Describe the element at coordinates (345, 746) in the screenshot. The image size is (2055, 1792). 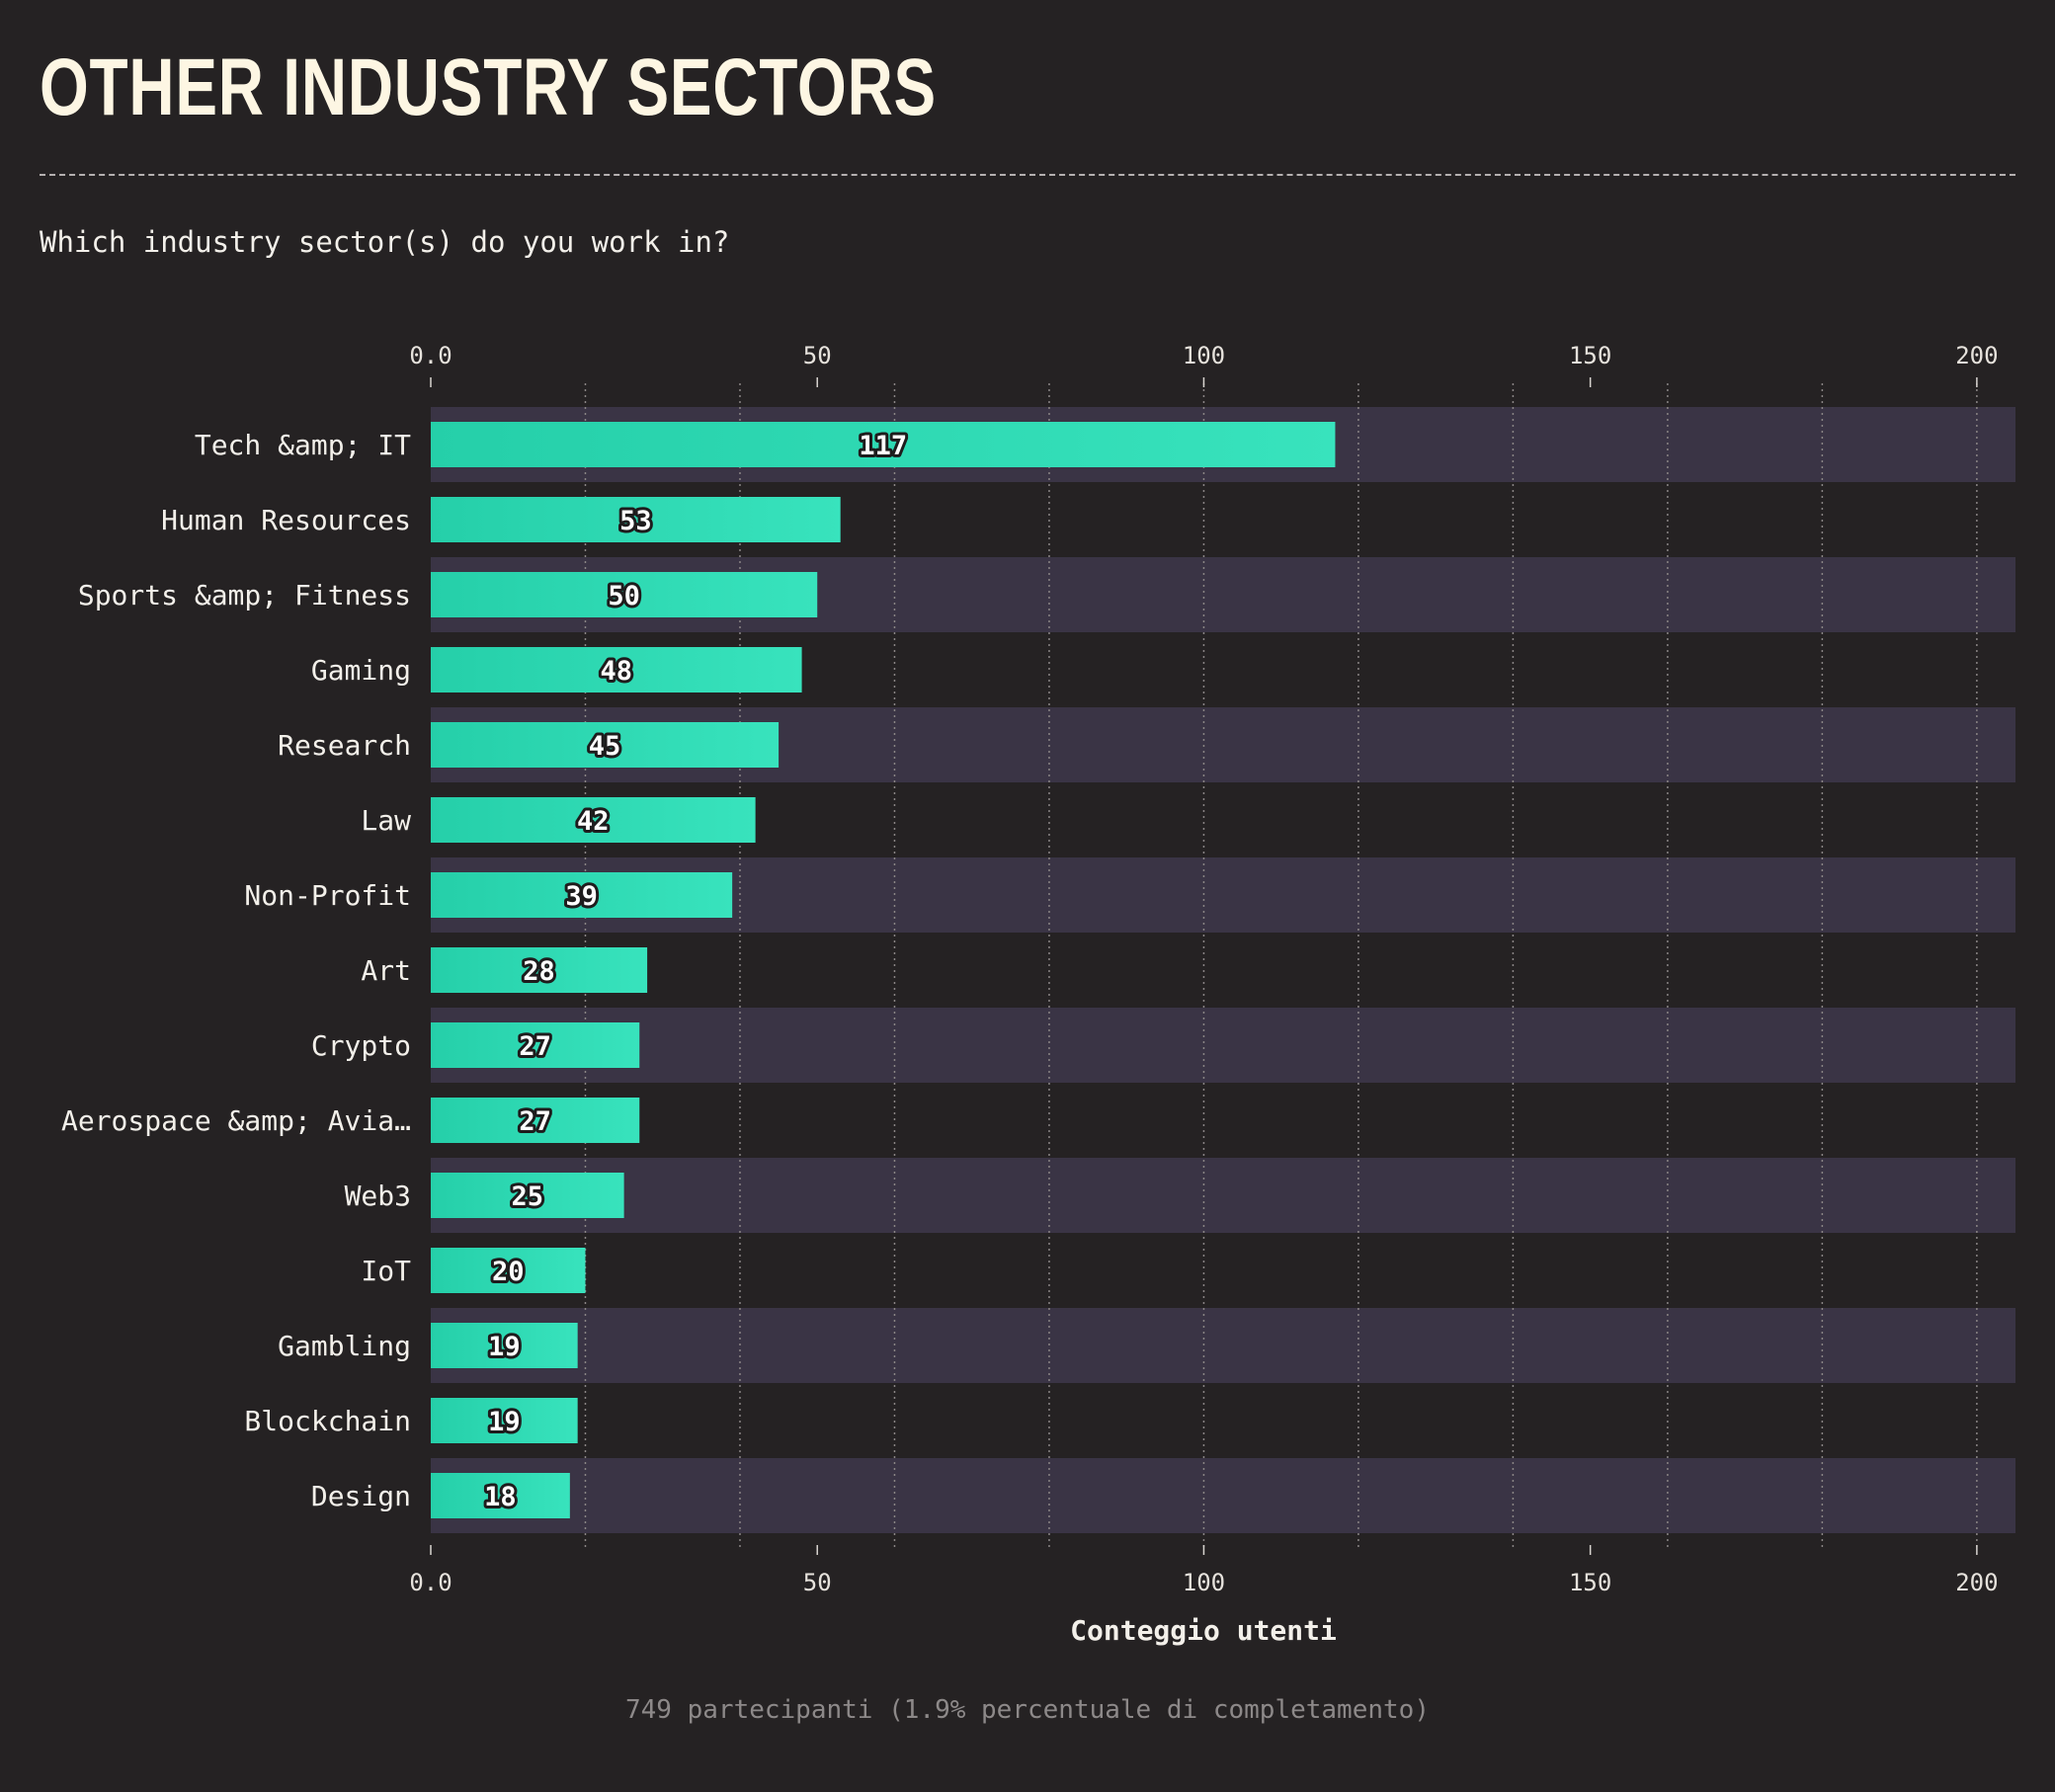
I see `category-label: Research` at that location.